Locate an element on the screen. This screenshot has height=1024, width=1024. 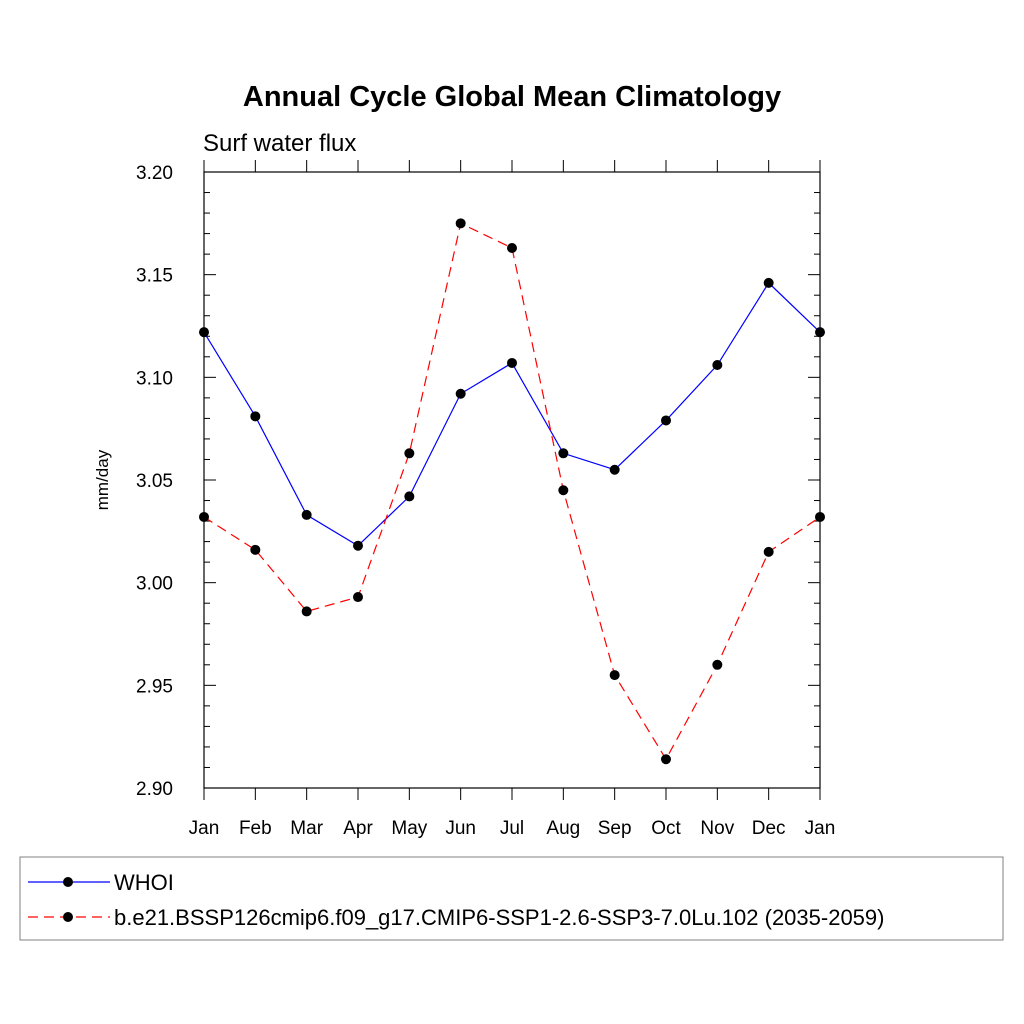
y-axis-label: mm/day is located at coordinates (102, 479).